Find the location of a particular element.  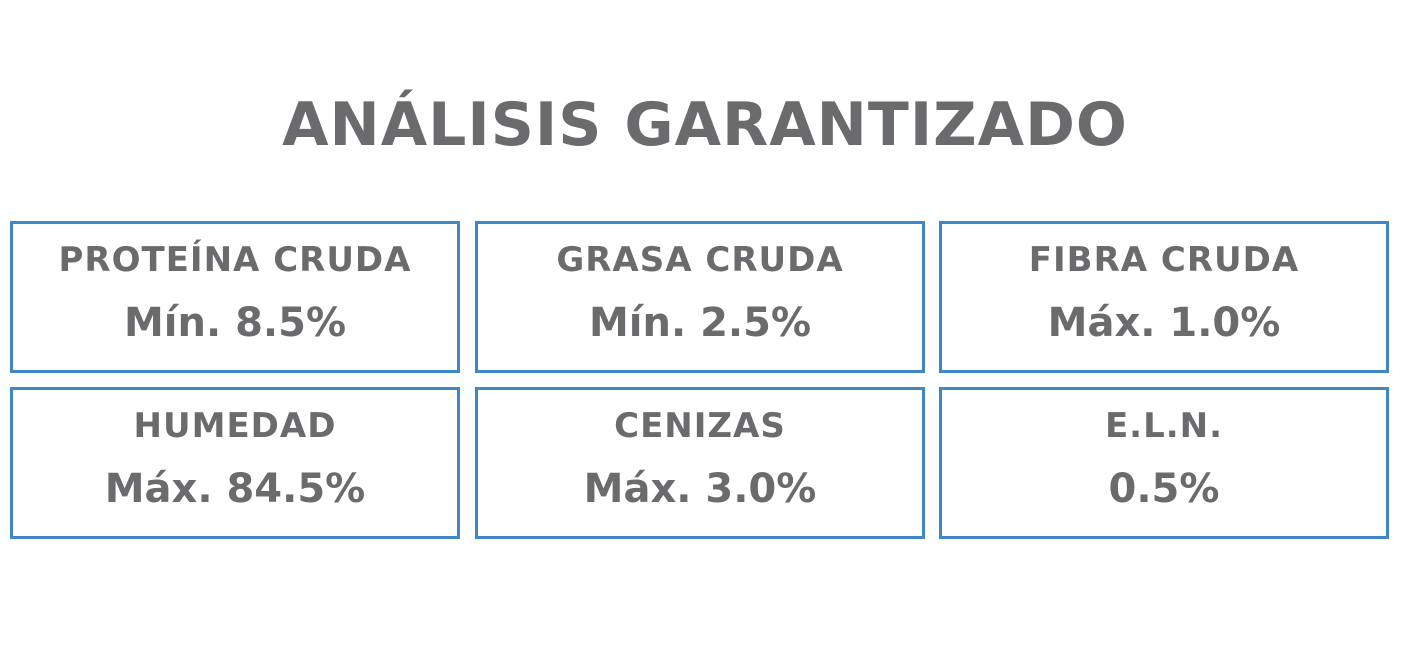

analysis-cell: E.L.N. 0.5% is located at coordinates (1164, 463).